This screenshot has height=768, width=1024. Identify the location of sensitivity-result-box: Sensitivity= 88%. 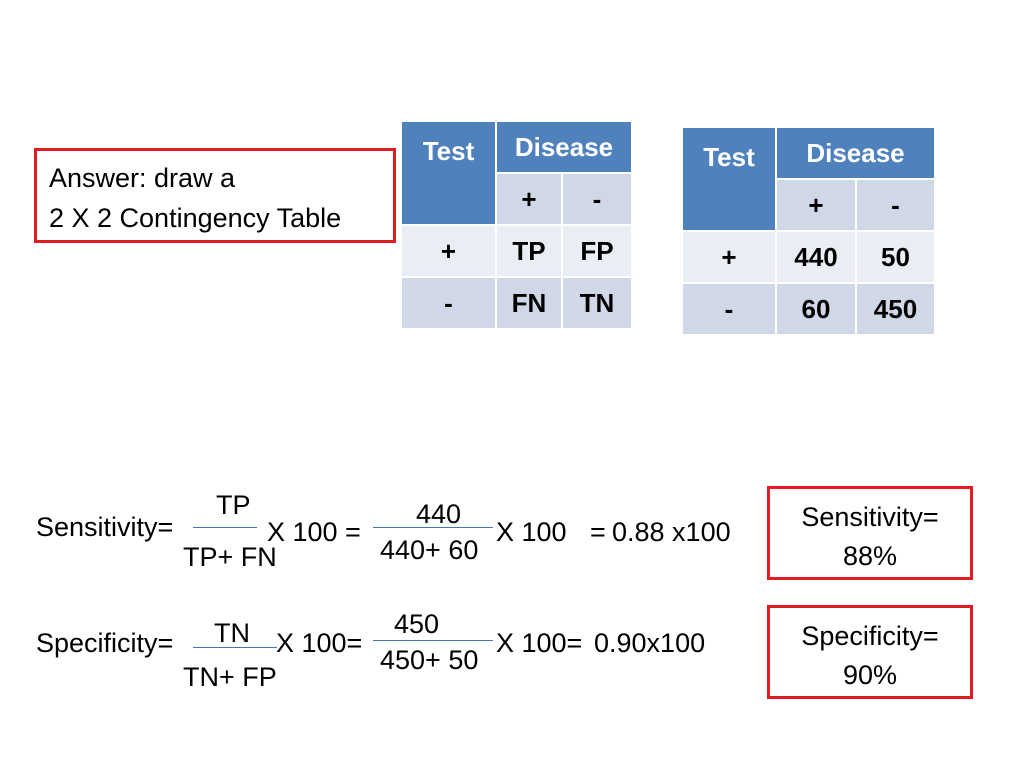
(870, 533).